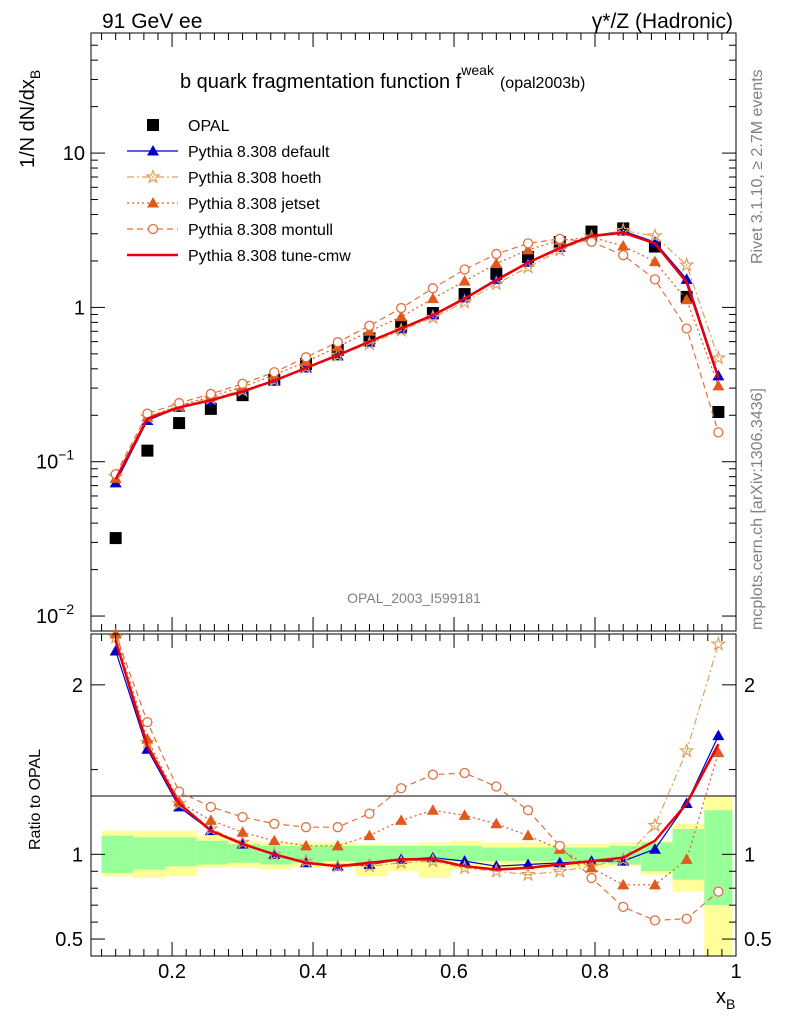  What do you see at coordinates (35, 74) in the screenshot?
I see `main-y-axis-label-sub: B` at bounding box center [35, 74].